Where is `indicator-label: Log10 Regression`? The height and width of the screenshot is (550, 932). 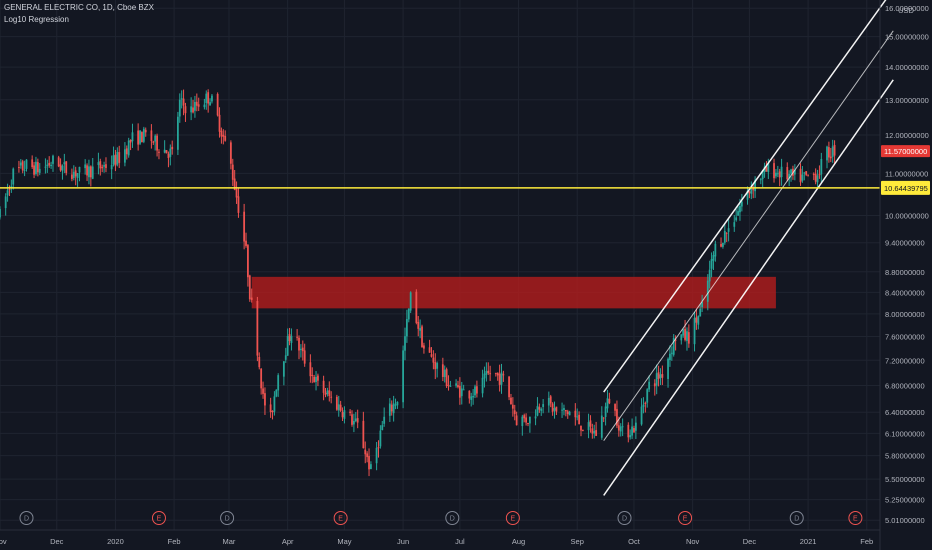 indicator-label: Log10 Regression is located at coordinates (36, 19).